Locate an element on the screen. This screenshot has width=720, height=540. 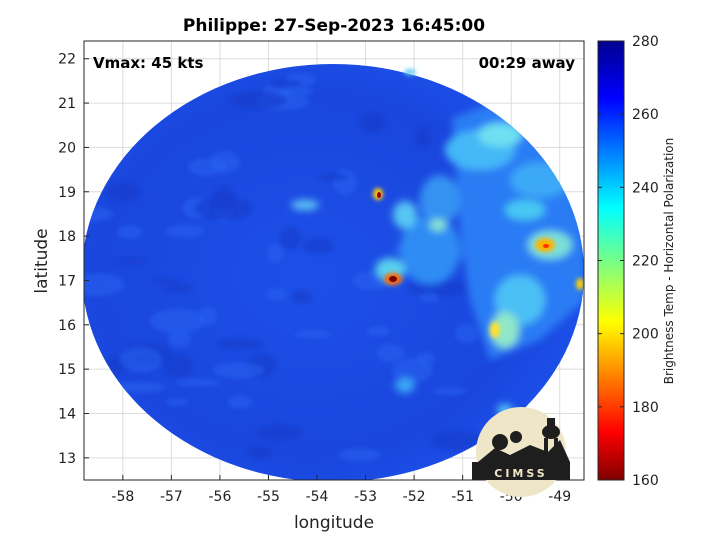
colorbar-tick-label: 240 is located at coordinates (645, 188).